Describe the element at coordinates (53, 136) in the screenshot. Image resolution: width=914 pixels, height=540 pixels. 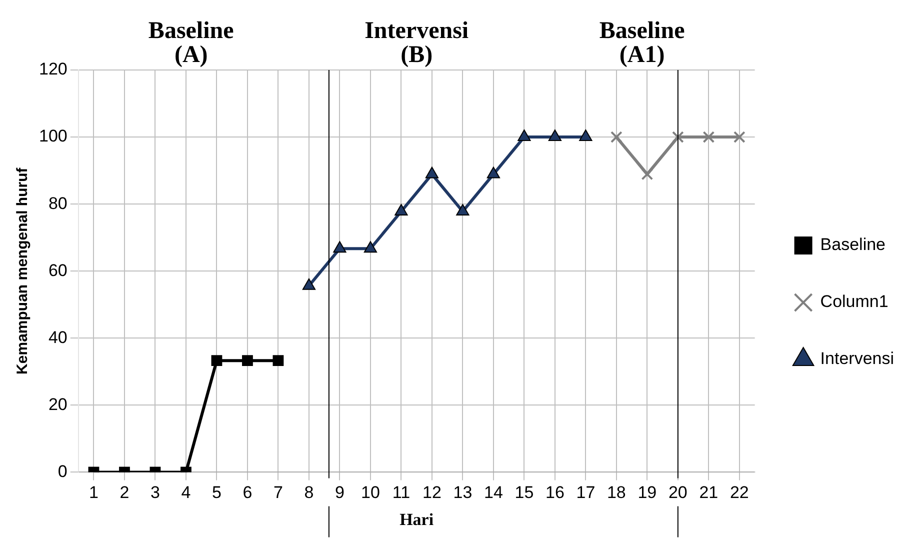
I see `y-tick-label: 100` at that location.